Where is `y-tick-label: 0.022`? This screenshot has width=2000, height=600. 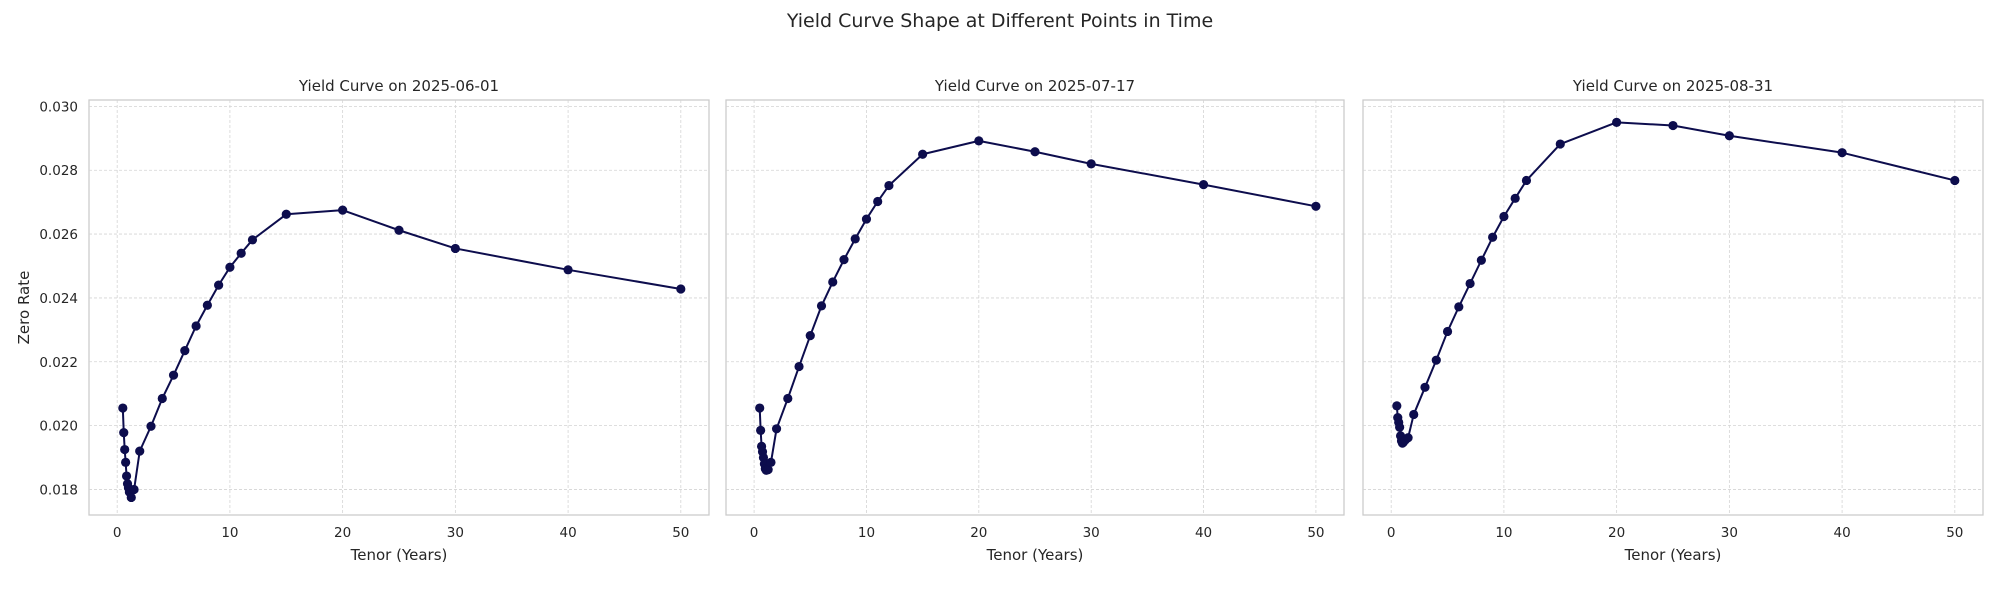
y-tick-label: 0.022 is located at coordinates (58, 363).